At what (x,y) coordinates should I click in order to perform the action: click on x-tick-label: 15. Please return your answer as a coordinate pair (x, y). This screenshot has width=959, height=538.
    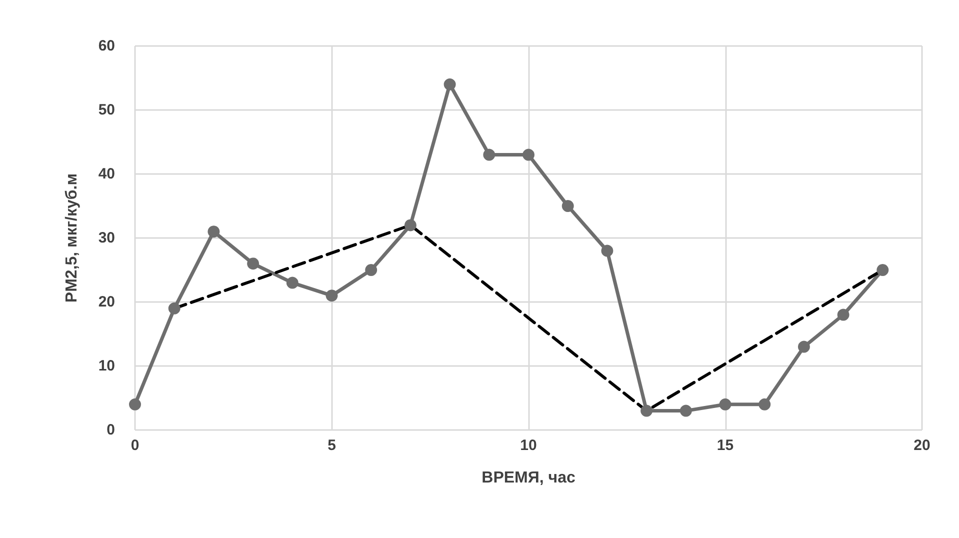
    Looking at the image, I should click on (725, 445).